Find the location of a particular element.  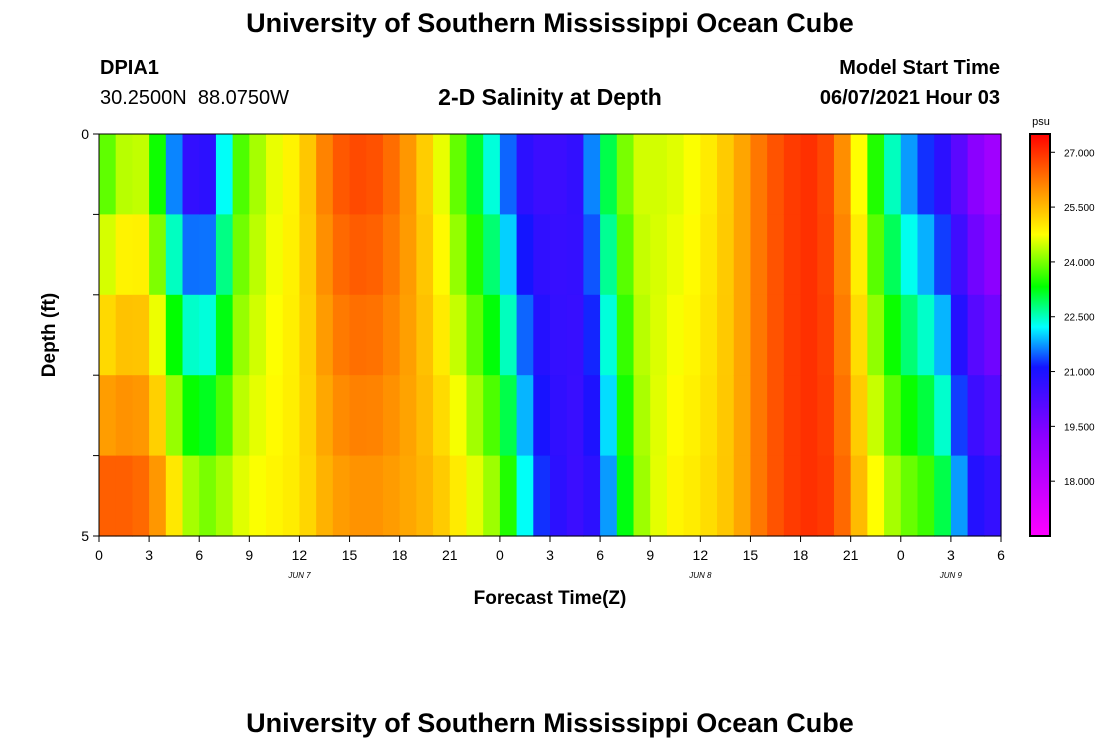

colorbar-tick-label: 18.000 is located at coordinates (1079, 482).